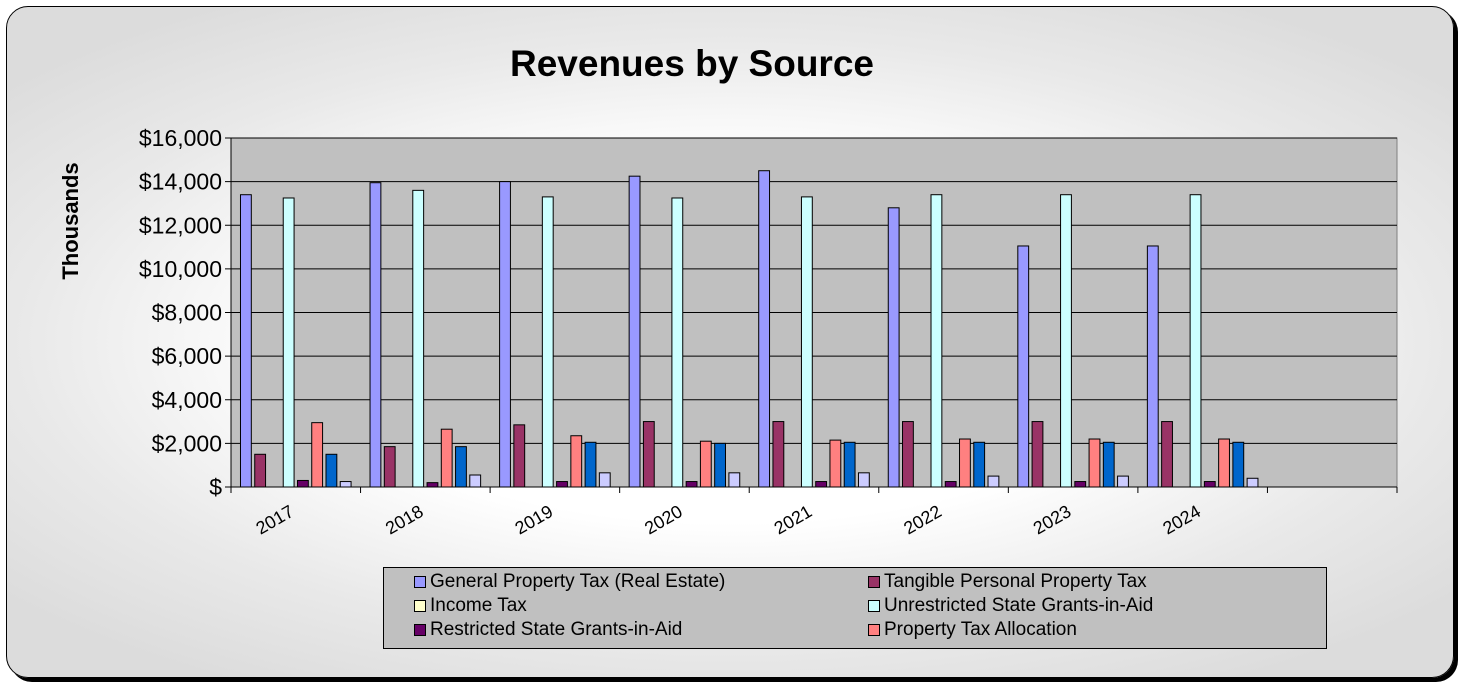  What do you see at coordinates (1023, 366) in the screenshot?
I see `bar-series1-2023` at bounding box center [1023, 366].